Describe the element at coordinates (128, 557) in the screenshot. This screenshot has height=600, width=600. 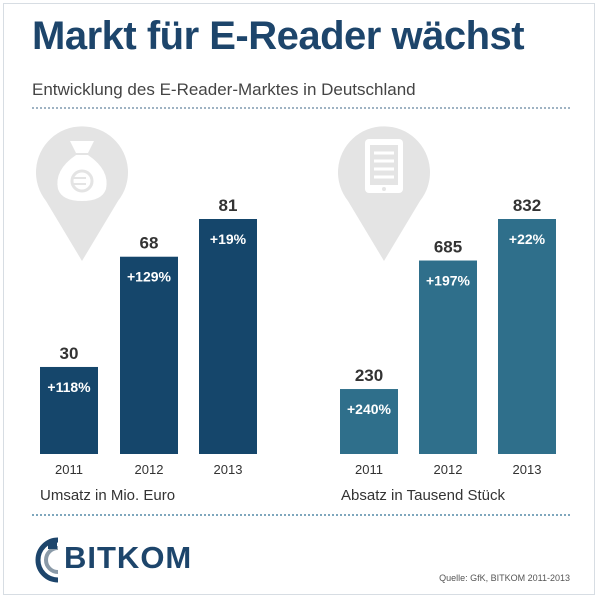
I see `bitkom-logo-text: BITKOM` at that location.